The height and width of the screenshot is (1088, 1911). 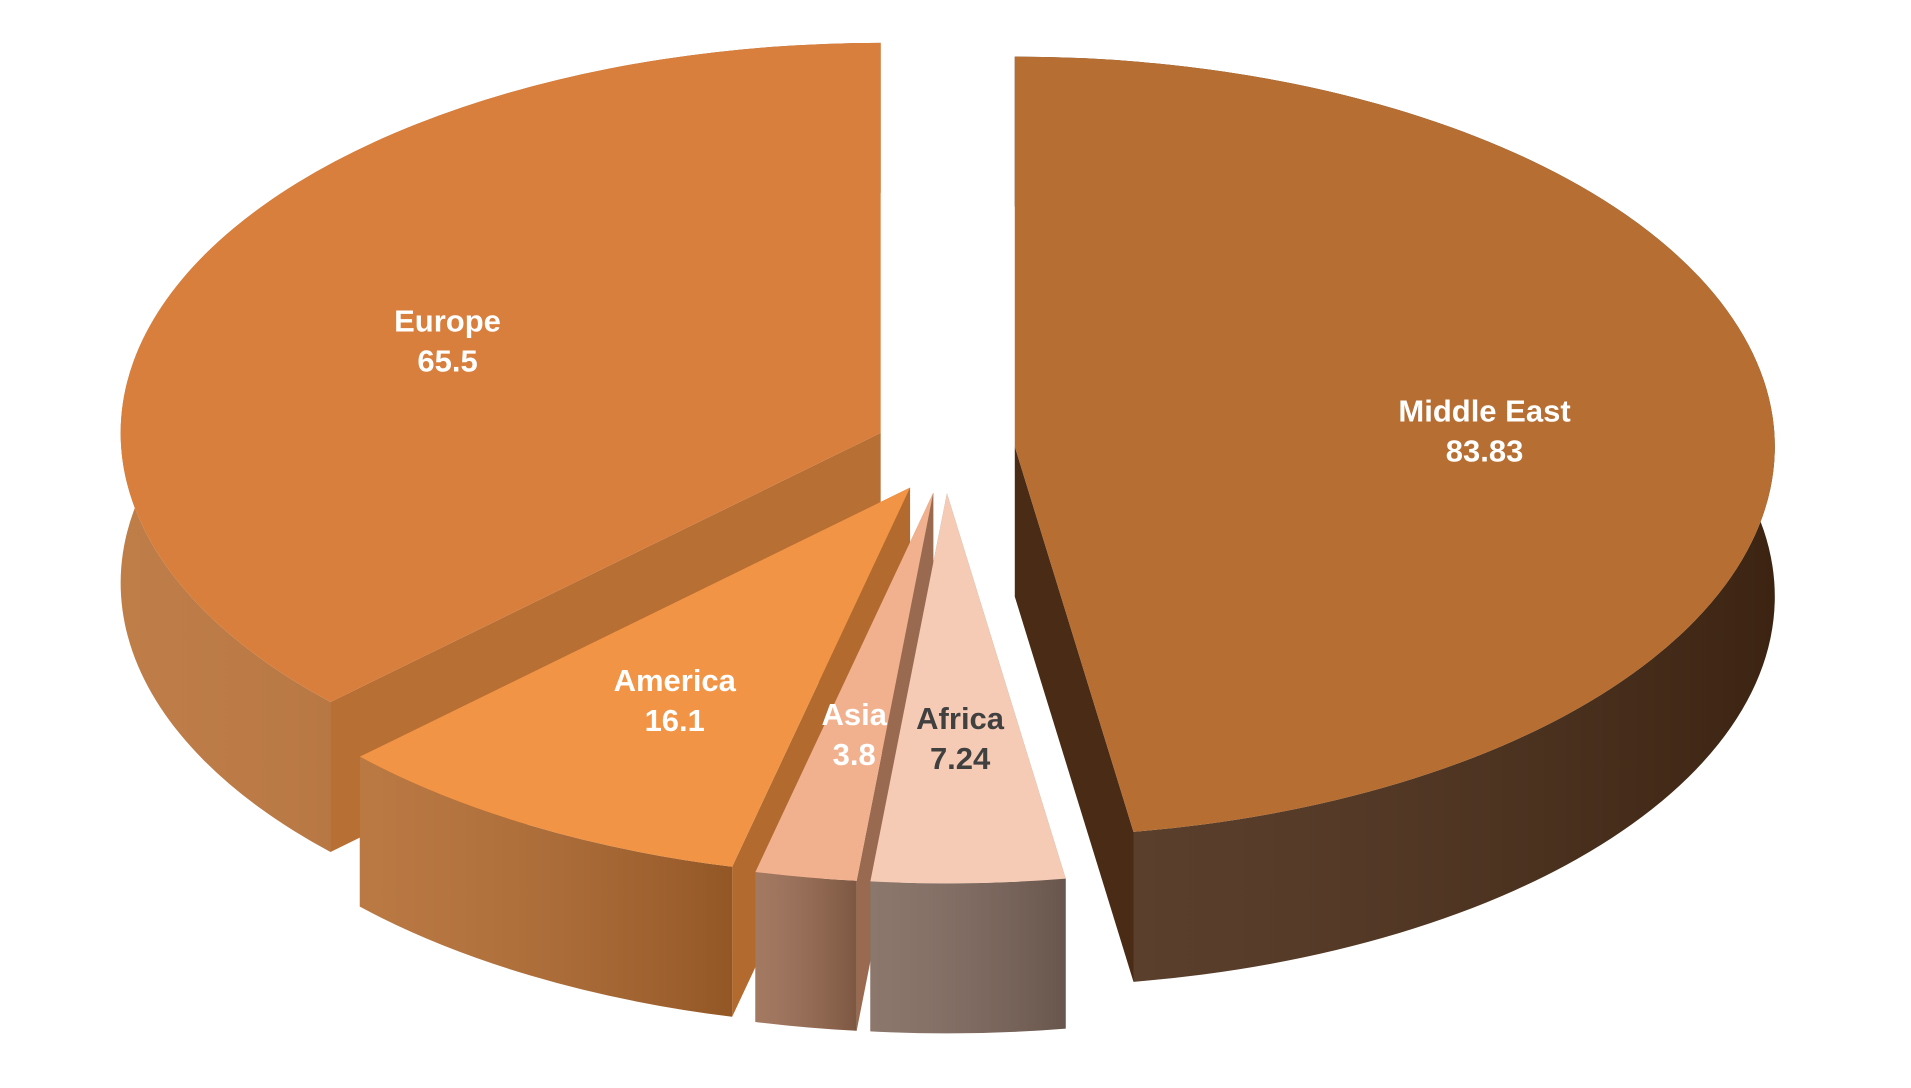 I want to click on slice-africa-rim-shade, so click(x=968, y=956).